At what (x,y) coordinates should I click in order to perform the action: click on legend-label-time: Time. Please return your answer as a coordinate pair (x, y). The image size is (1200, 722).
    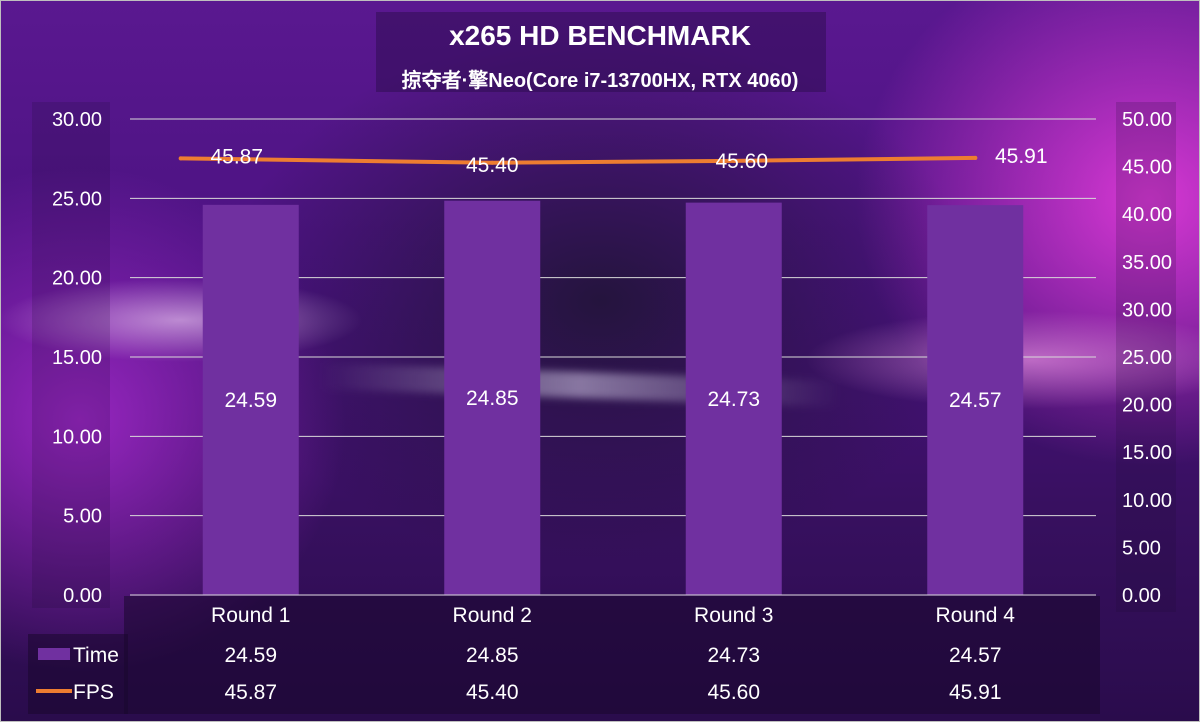
    Looking at the image, I should click on (96, 655).